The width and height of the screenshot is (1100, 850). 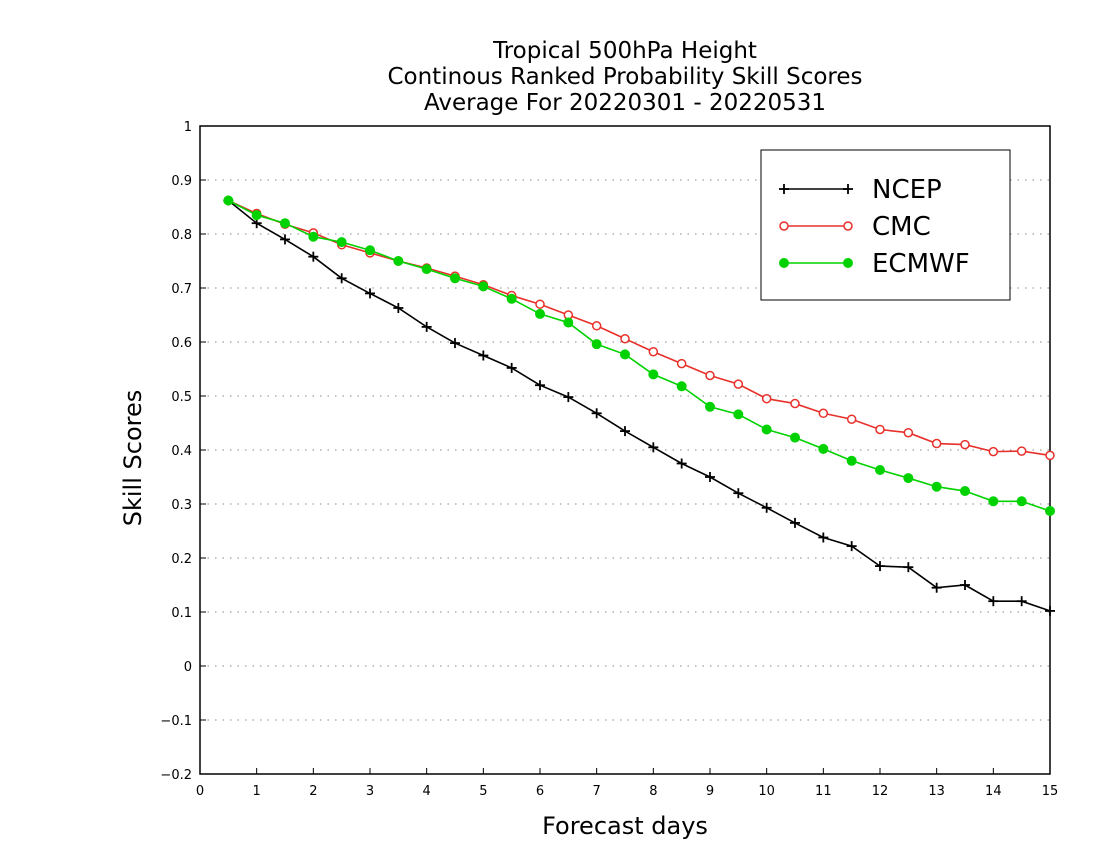 What do you see at coordinates (176, 721) in the screenshot?
I see `y-tick-label: −0.1` at bounding box center [176, 721].